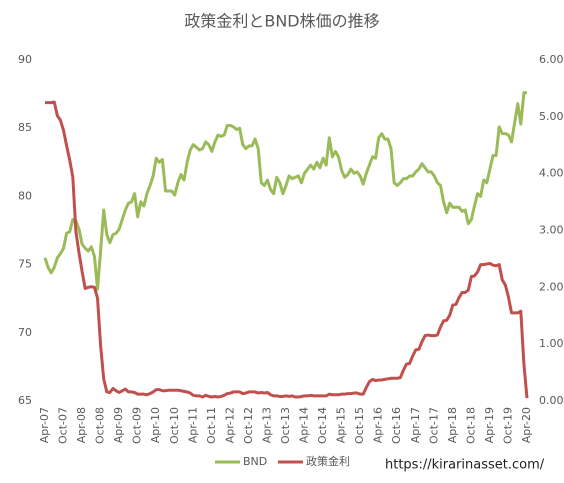 This screenshot has height=483, width=564. What do you see at coordinates (25, 264) in the screenshot?
I see `y-tick-label: 75` at bounding box center [25, 264].